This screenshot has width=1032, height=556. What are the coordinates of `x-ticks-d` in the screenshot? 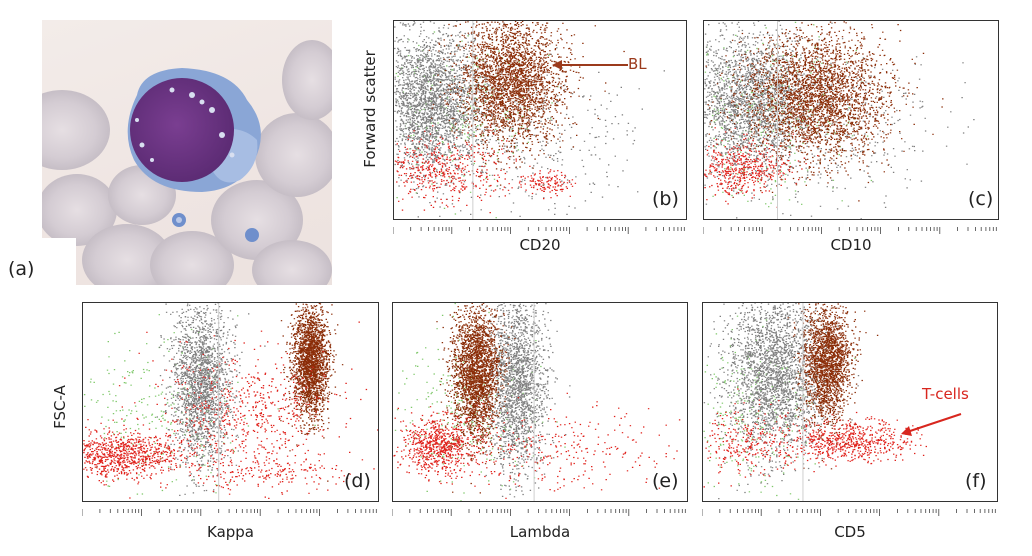 It's located at (230, 509).